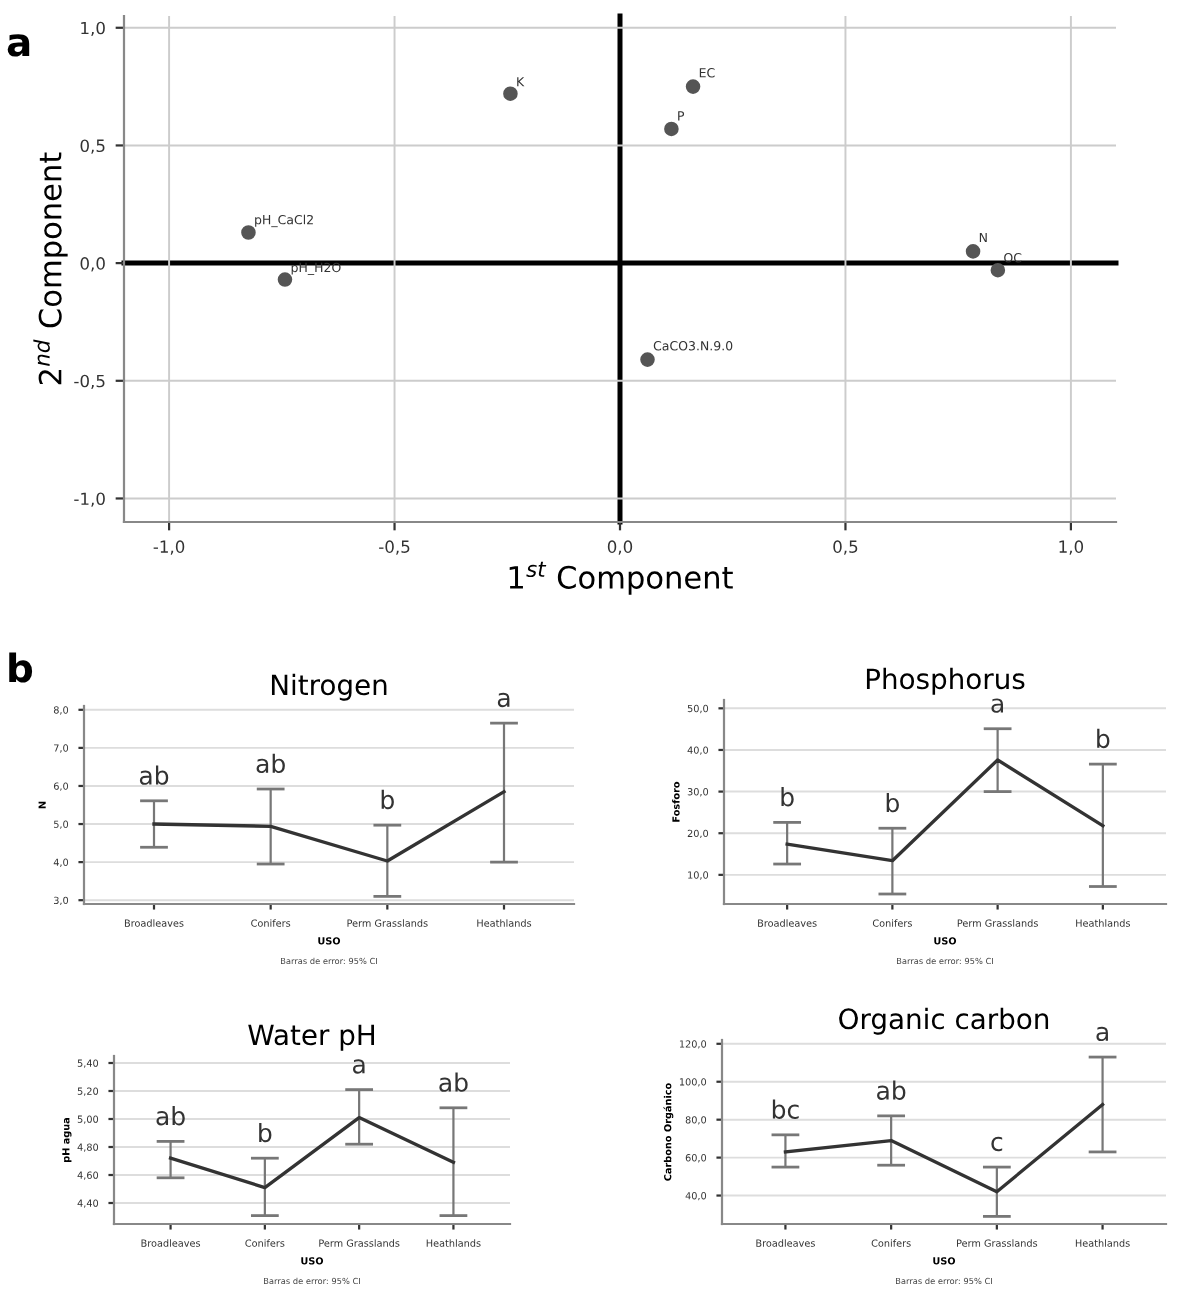  Describe the element at coordinates (18, 45) in the screenshot. I see `text: a` at that location.